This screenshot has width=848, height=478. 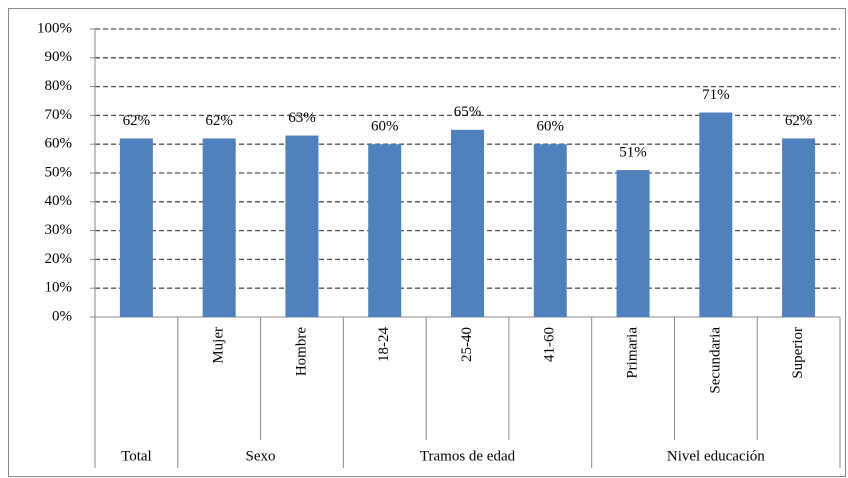 I want to click on x-tick-label: 25-40, so click(x=467, y=344).